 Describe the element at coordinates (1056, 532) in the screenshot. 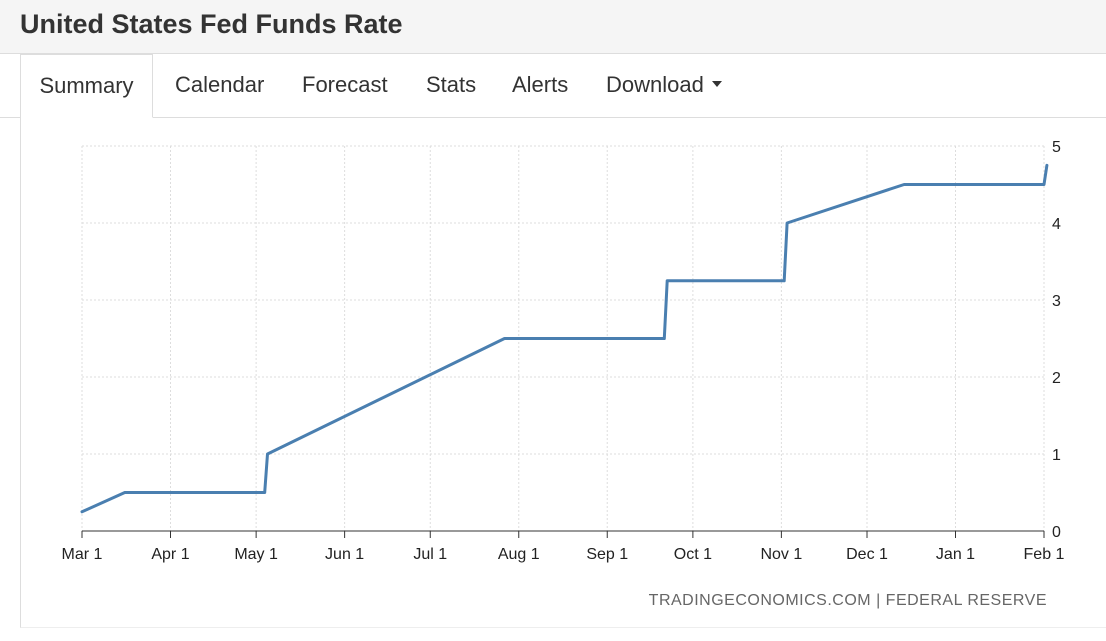

I see `y-tick-label: 0` at that location.